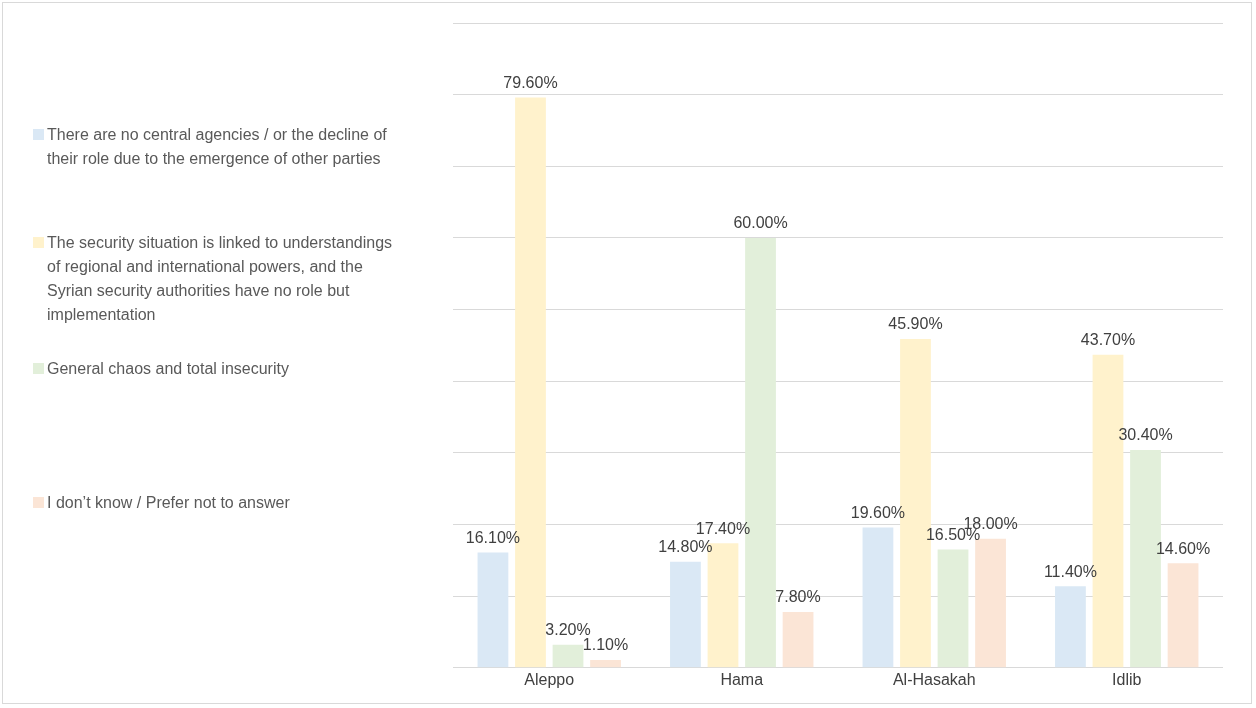  Describe the element at coordinates (168, 369) in the screenshot. I see `legend-label: General chaos and total insecurity` at that location.